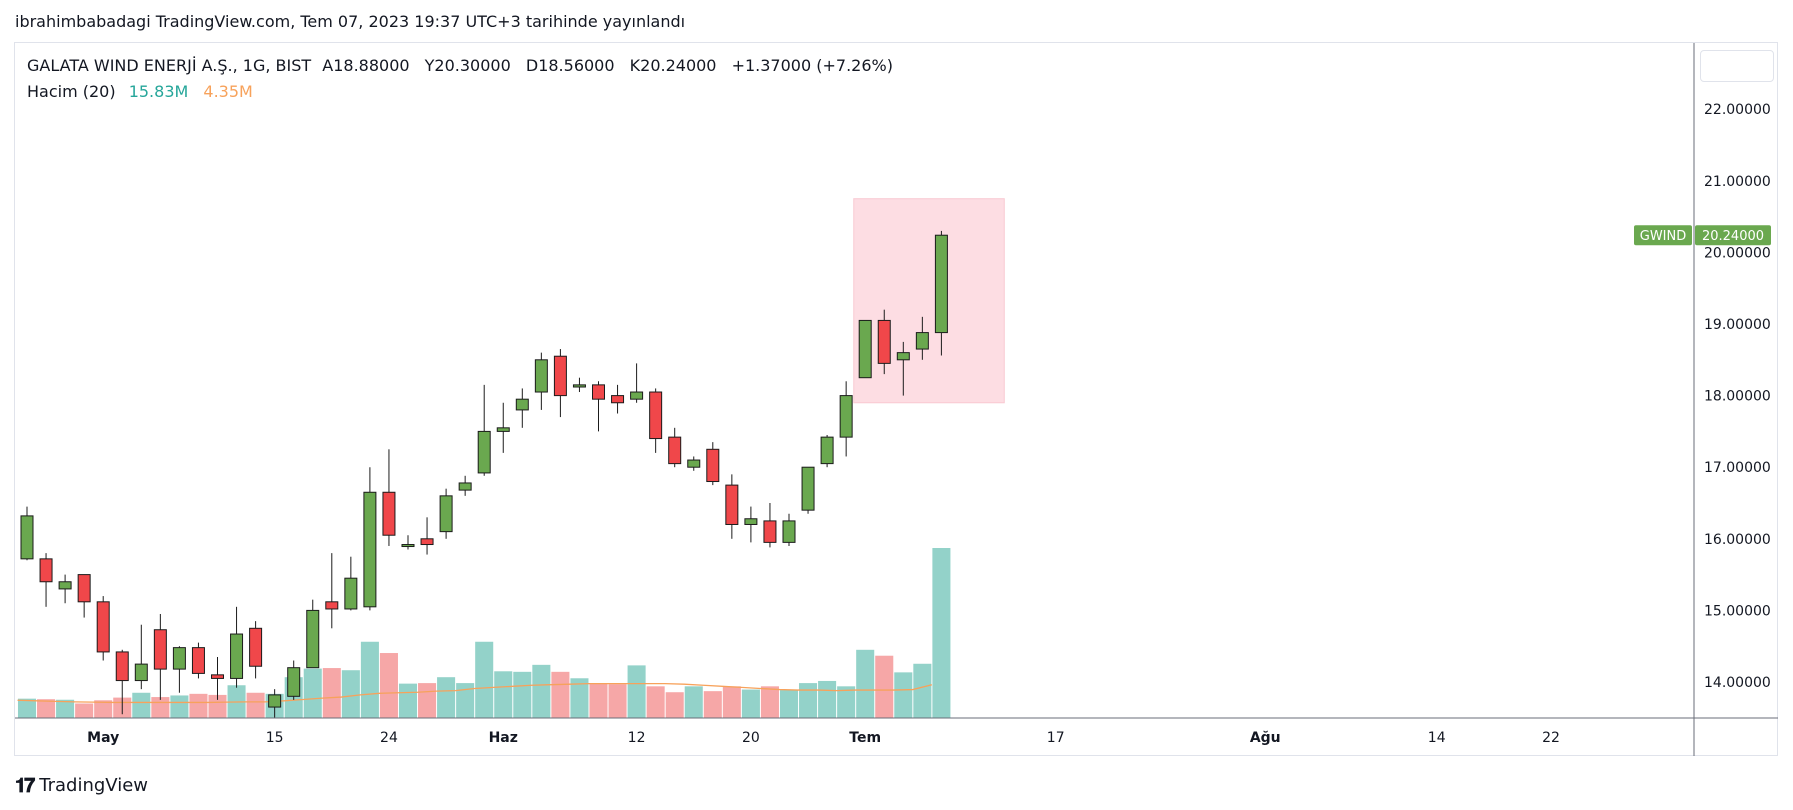  Describe the element at coordinates (1437, 738) in the screenshot. I see `x-tick-label: 14` at that location.